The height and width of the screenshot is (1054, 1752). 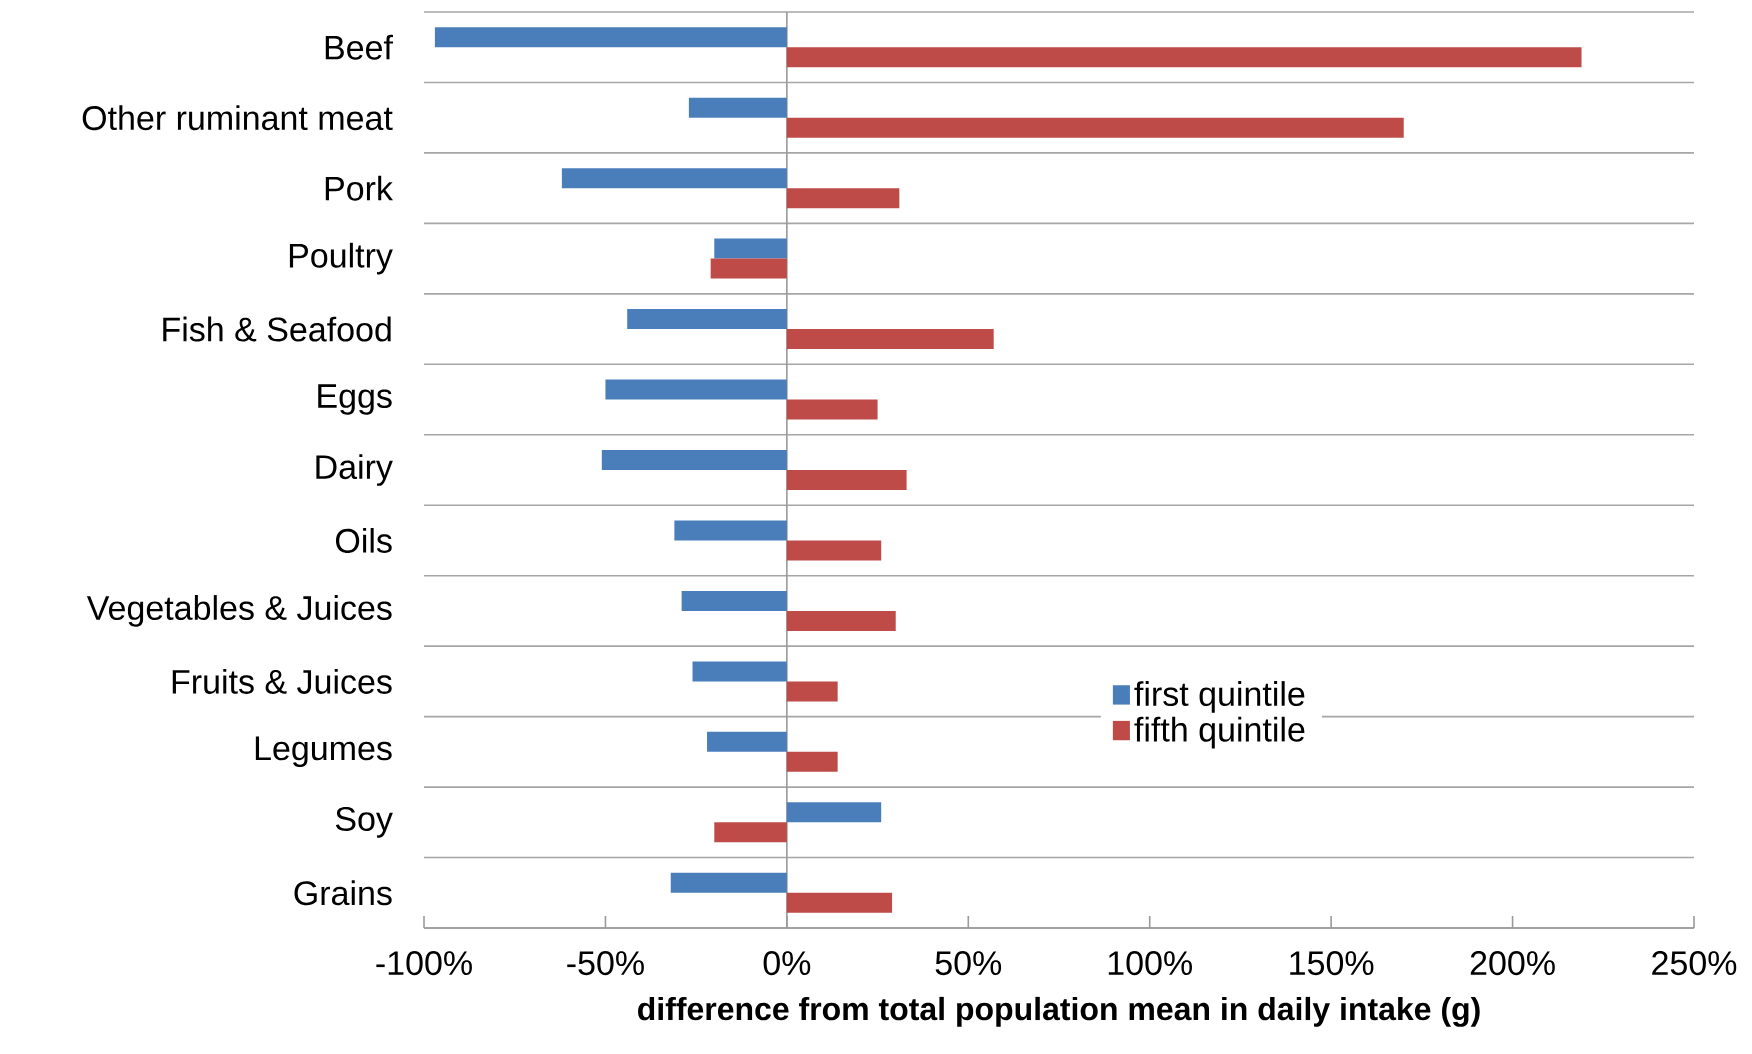 What do you see at coordinates (787, 963) in the screenshot?
I see `x-tick-label: 0%` at bounding box center [787, 963].